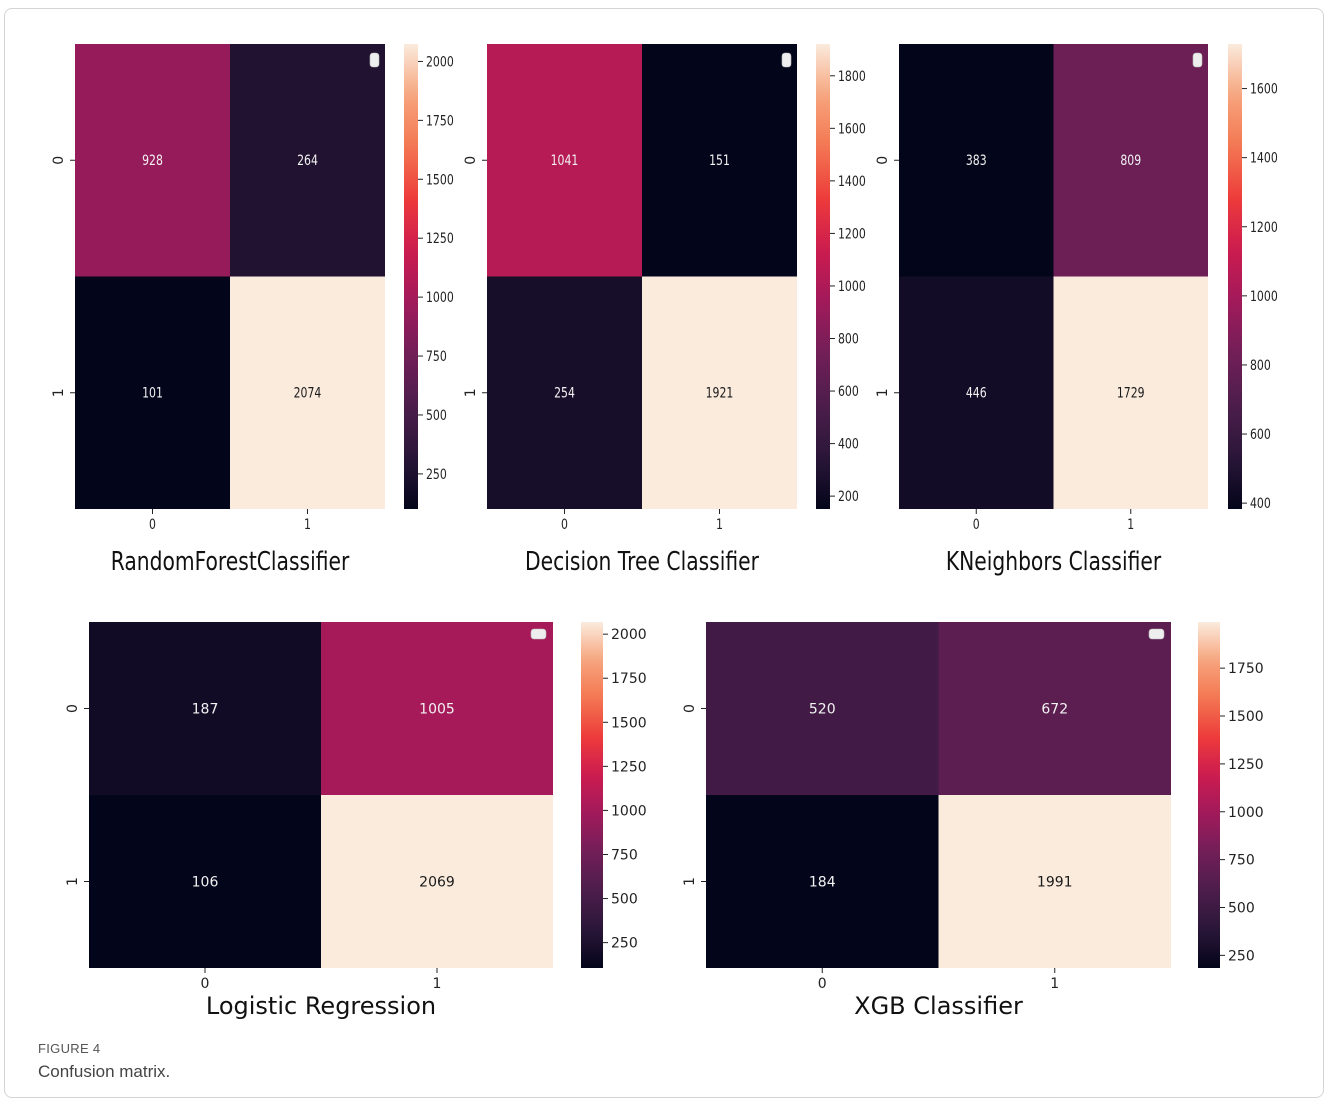  I want to click on cell-value-label: 1729, so click(1131, 392).